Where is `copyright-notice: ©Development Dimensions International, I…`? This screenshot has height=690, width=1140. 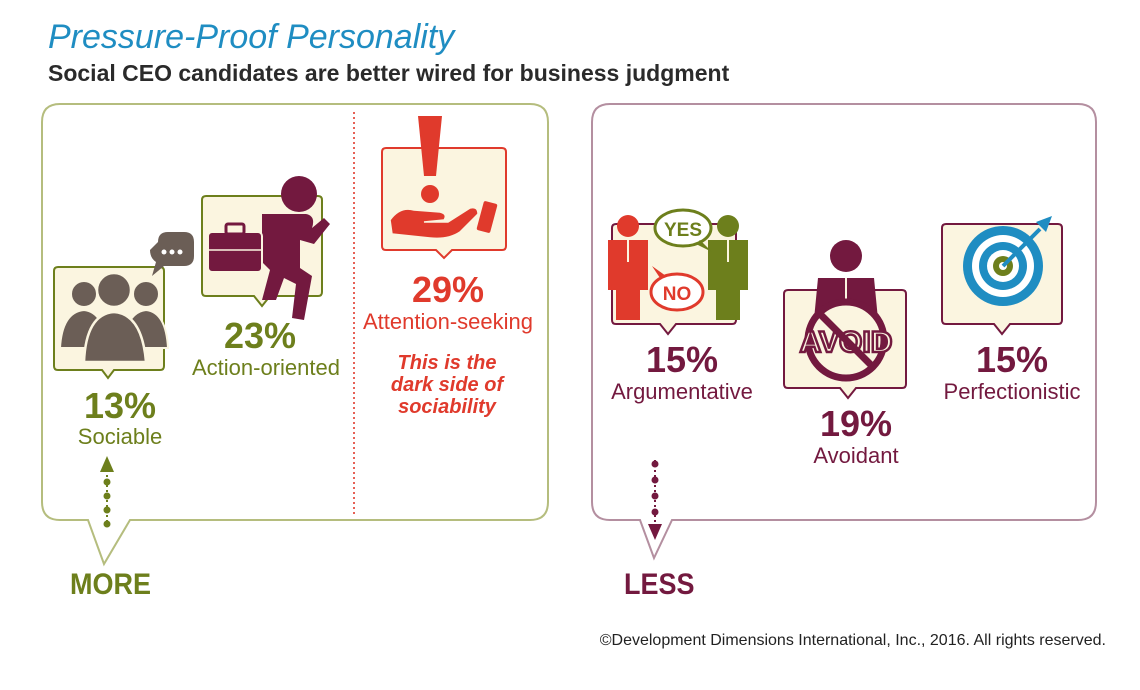 copyright-notice: ©Development Dimensions International, I… is located at coordinates (852, 640).